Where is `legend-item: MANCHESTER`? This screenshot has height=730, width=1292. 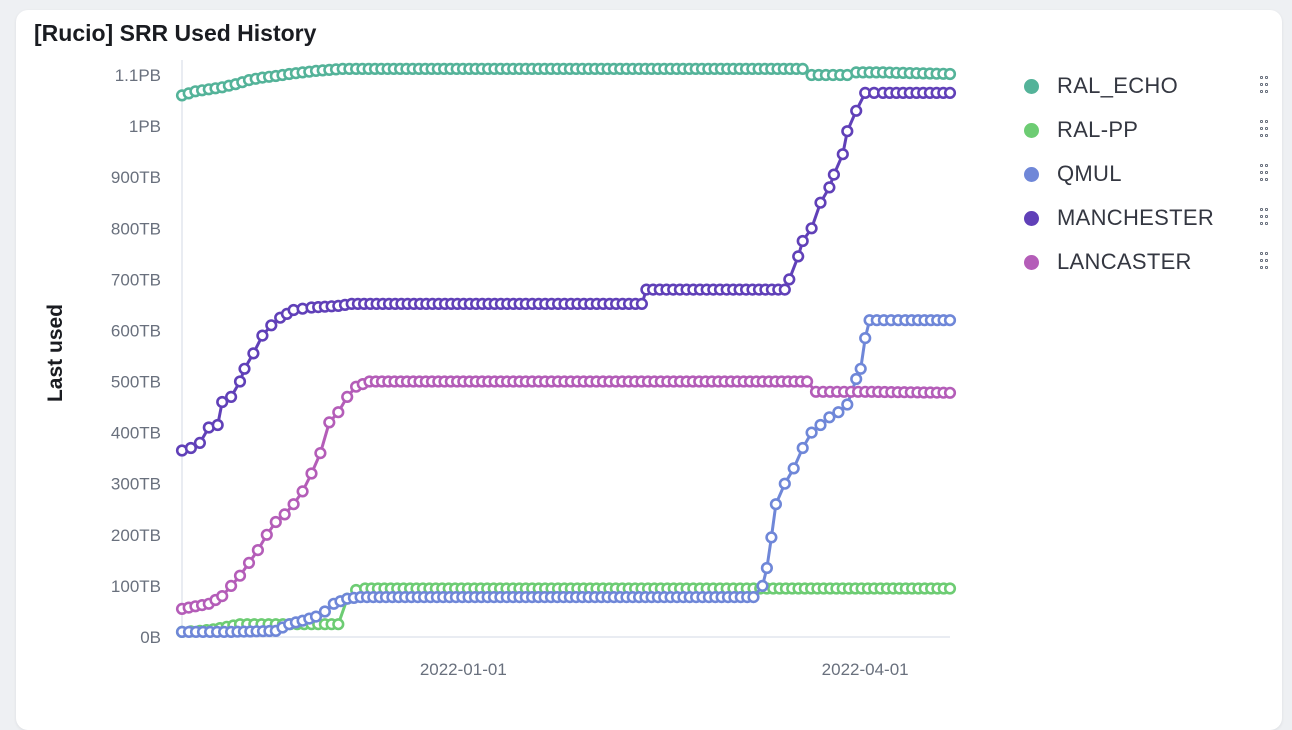 legend-item: MANCHESTER is located at coordinates (1146, 218).